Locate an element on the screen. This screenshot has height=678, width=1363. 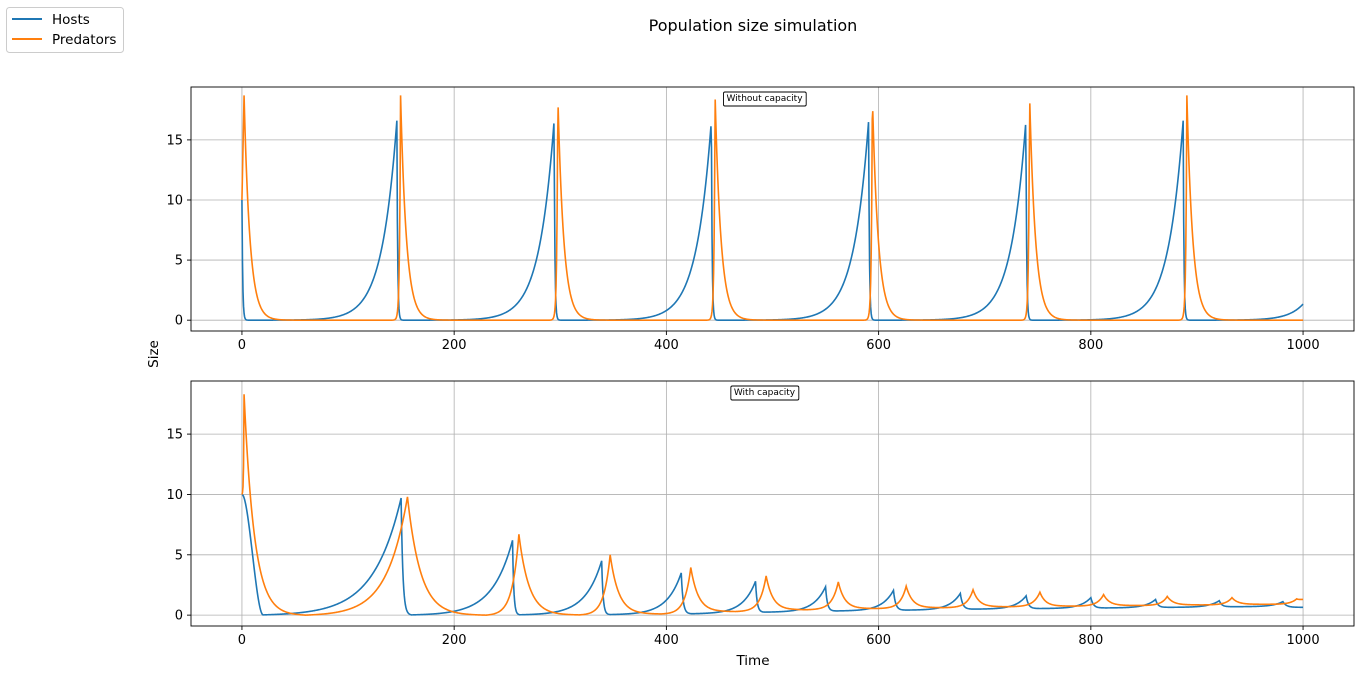
figure-title: Population size simulation is located at coordinates (753, 25).